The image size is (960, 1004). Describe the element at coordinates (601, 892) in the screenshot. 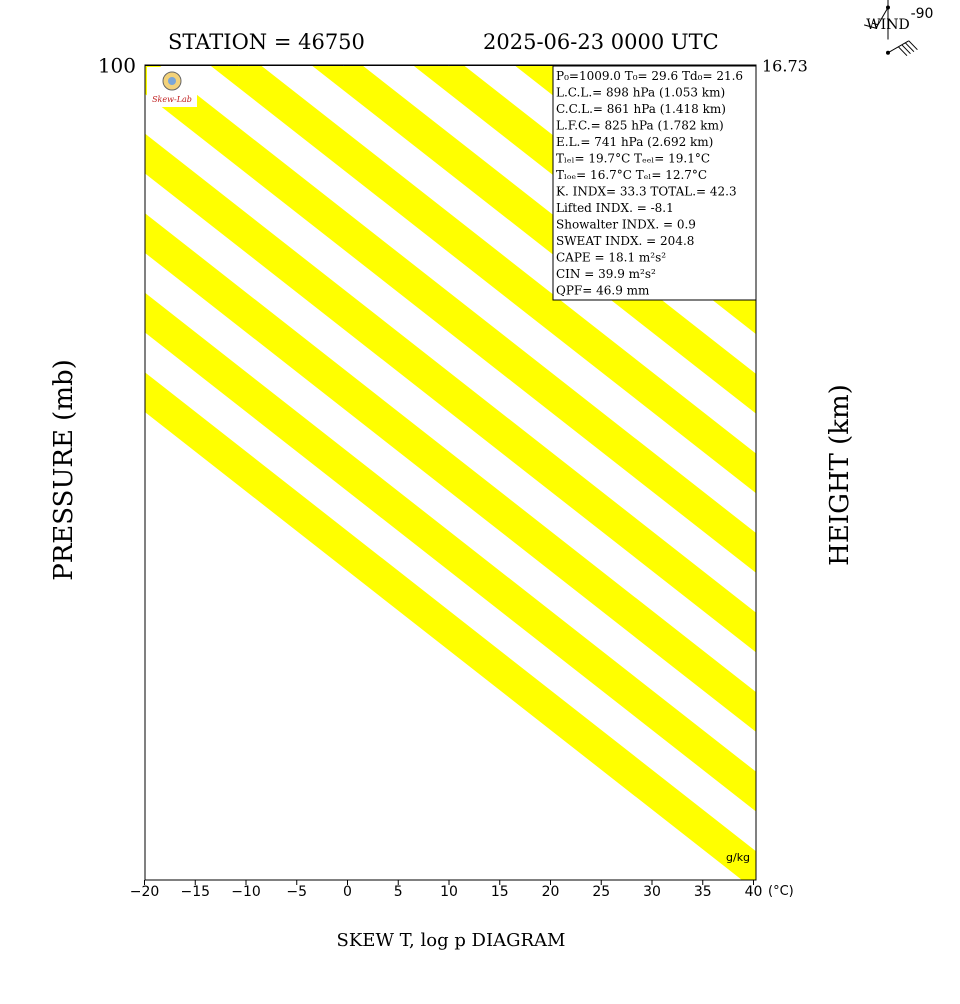

I see `x-tick-label: 25` at that location.